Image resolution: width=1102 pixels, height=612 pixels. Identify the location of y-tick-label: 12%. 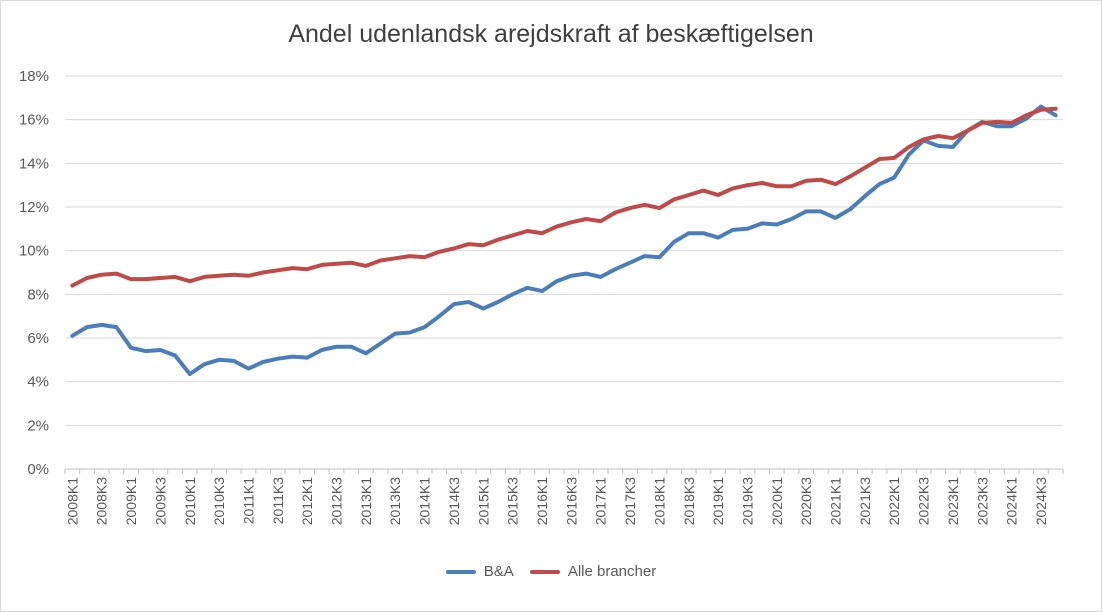
(34, 207).